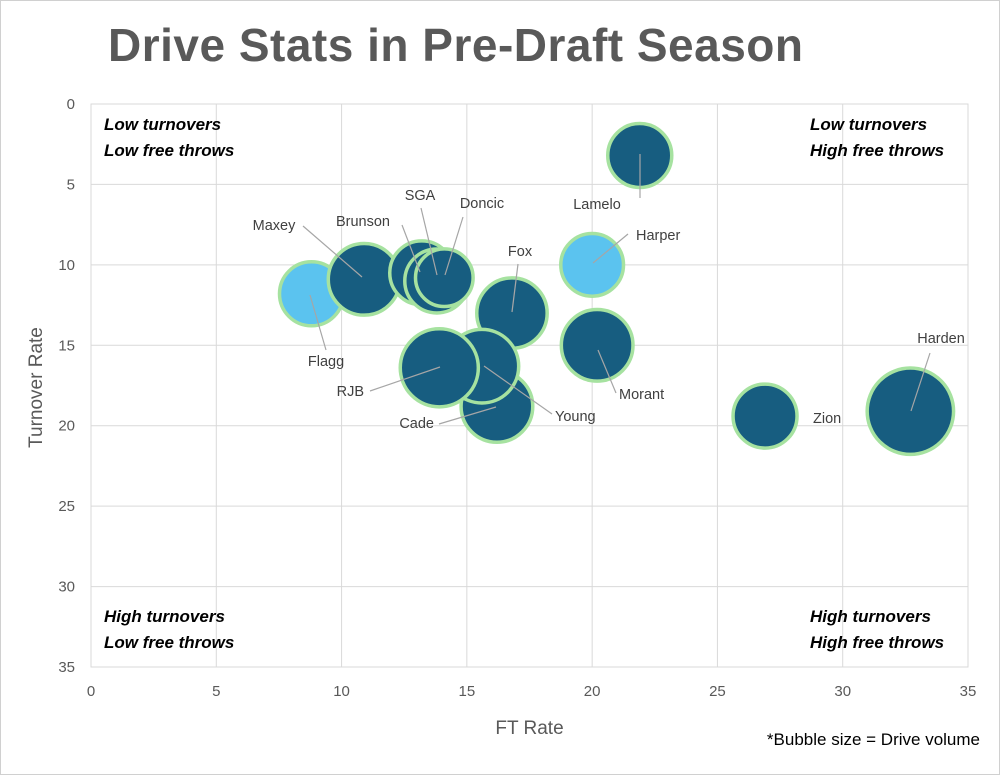  Describe the element at coordinates (597, 345) in the screenshot. I see `bubble-morant` at that location.